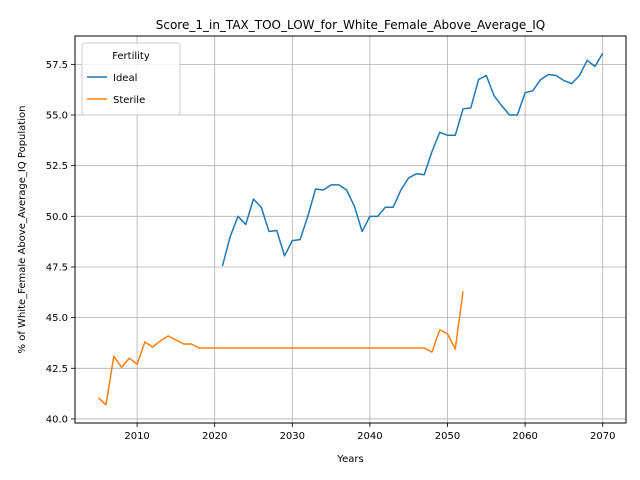  I want to click on x-tick-label: 2020, so click(214, 436).